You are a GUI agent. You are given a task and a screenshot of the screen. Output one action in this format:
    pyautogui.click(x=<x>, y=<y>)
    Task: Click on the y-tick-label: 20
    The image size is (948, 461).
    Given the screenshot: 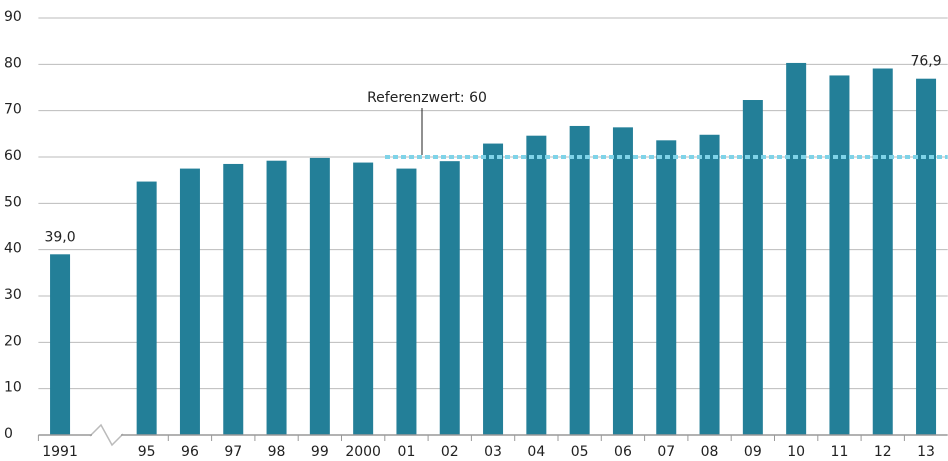 What is the action you would take?
    pyautogui.click(x=13, y=341)
    